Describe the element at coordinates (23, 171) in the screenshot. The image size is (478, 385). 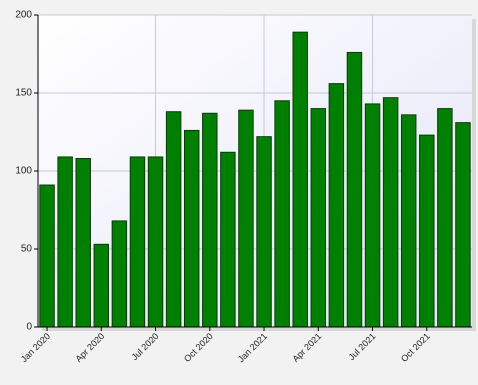
I see `y-tick-label: 100` at that location.